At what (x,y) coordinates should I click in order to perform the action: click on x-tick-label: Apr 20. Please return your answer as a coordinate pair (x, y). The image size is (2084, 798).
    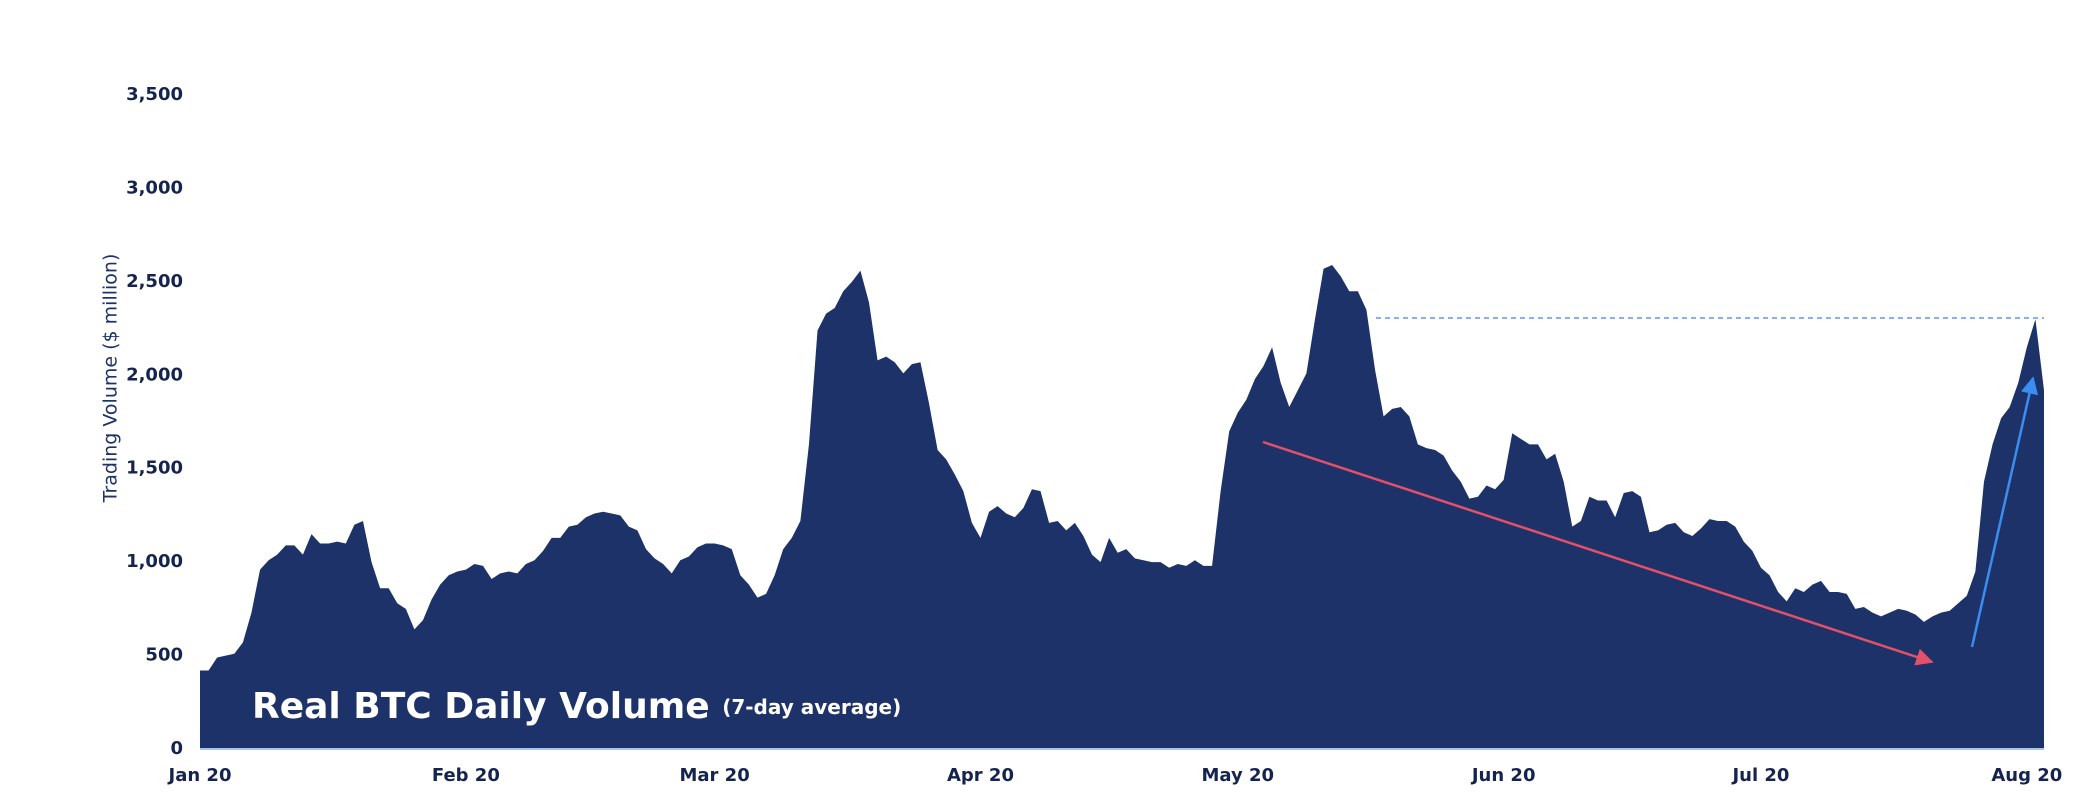
    Looking at the image, I should click on (980, 775).